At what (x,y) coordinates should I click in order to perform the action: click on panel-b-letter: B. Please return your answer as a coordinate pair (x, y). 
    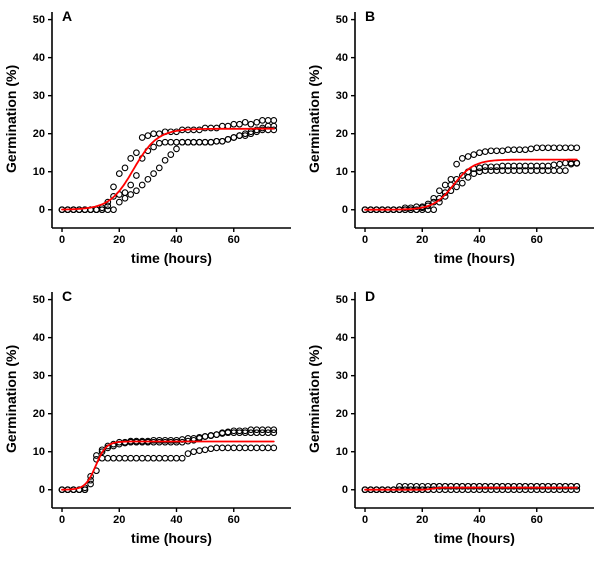
    Looking at the image, I should click on (370, 16).